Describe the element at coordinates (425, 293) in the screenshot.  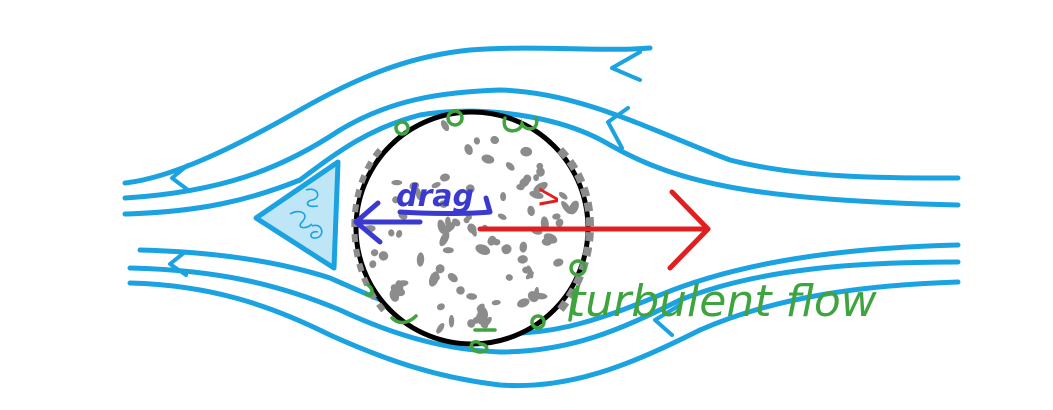
I see `flow-direction-arrows-bottom` at that location.